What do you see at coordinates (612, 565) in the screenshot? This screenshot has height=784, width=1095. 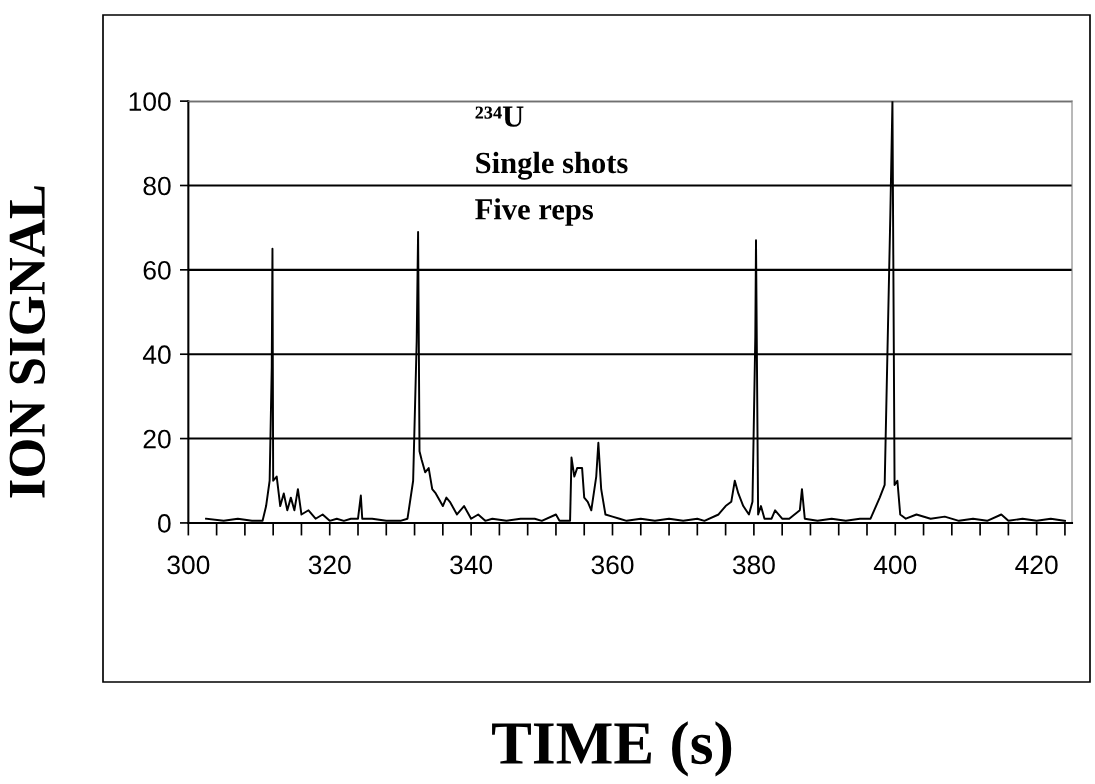 I see `x-tick-label: 360` at bounding box center [612, 565].